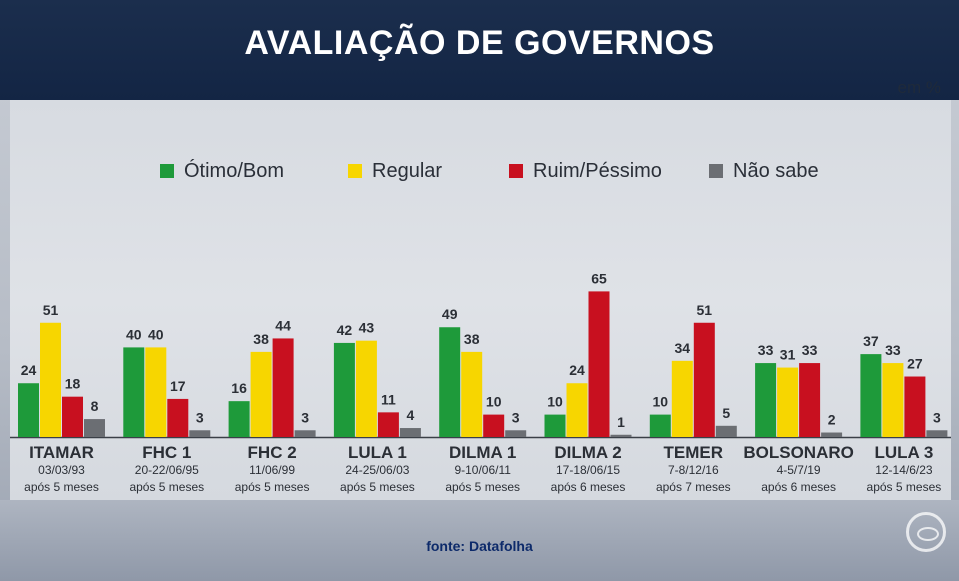 The width and height of the screenshot is (959, 581). Describe the element at coordinates (366, 388) in the screenshot. I see `bar-lula-1-regular` at that location.